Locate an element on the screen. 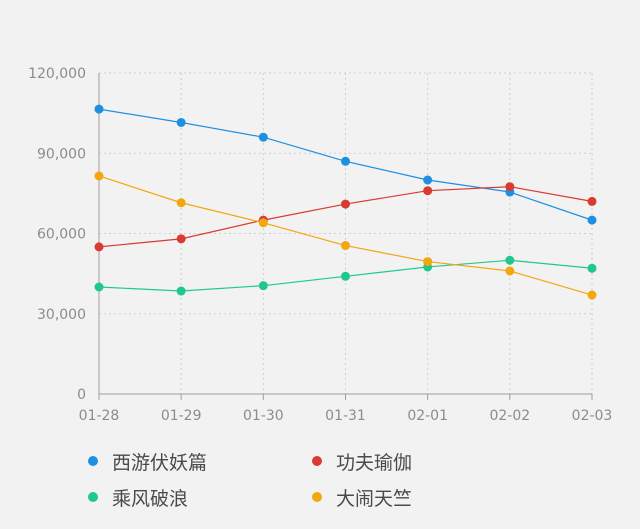 The height and width of the screenshot is (529, 640). x-tick-label: 01-30 is located at coordinates (263, 416).